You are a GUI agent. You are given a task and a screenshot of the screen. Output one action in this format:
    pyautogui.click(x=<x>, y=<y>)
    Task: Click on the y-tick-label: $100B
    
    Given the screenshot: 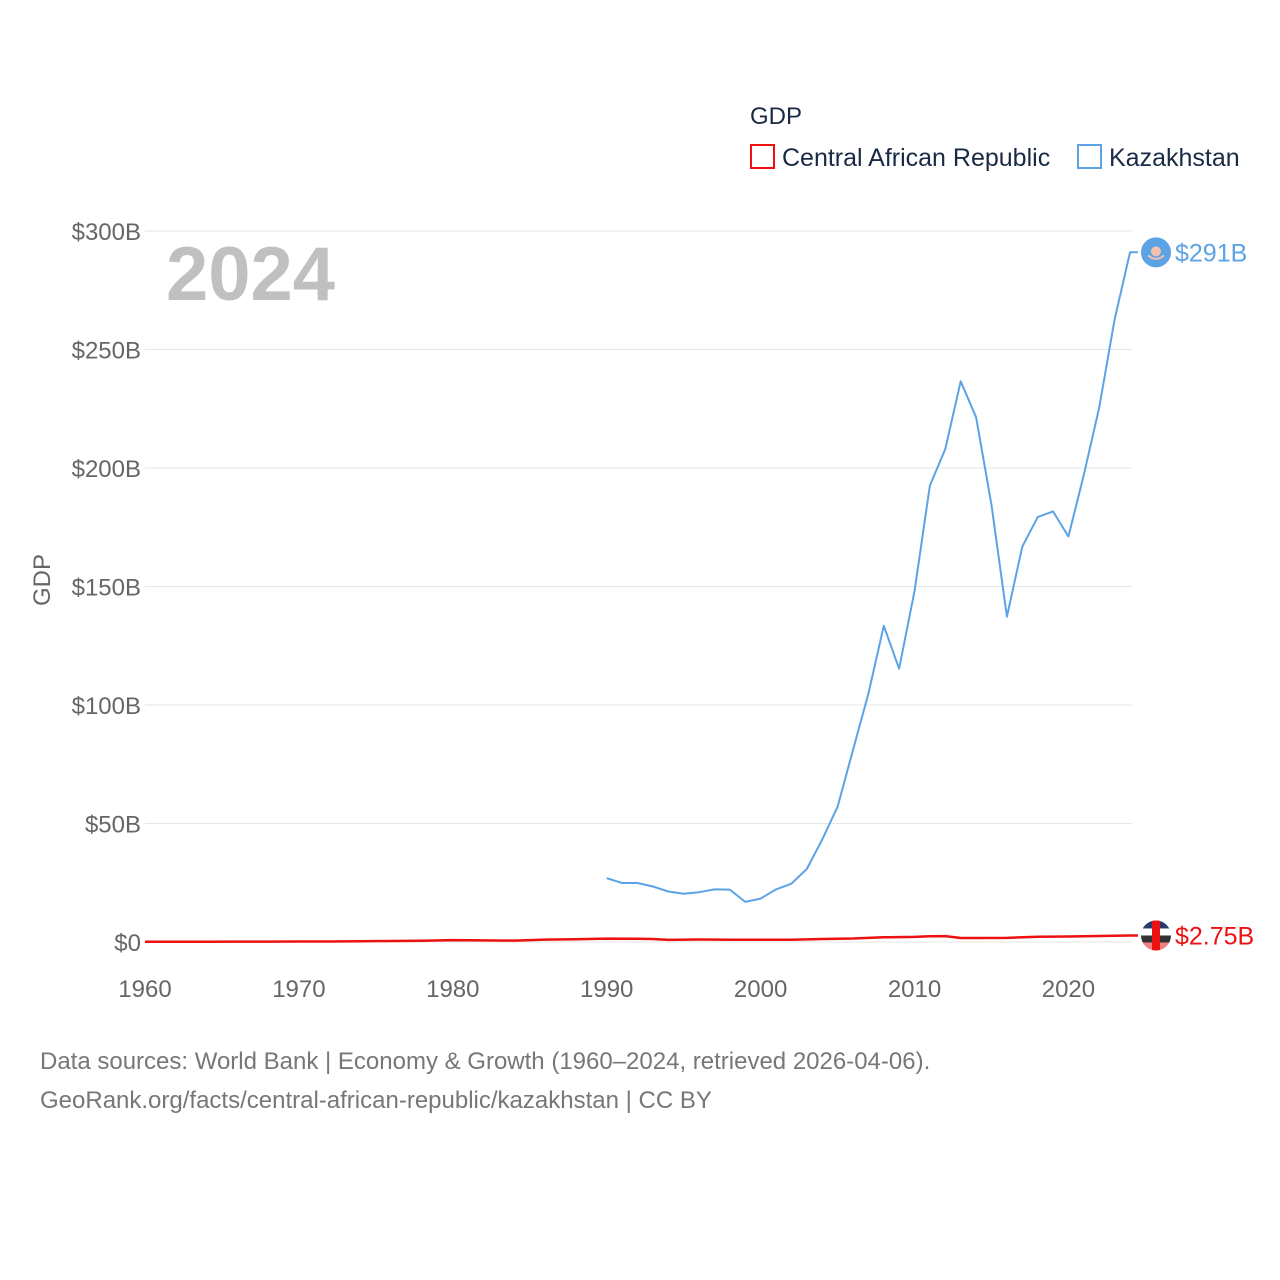 What is the action you would take?
    pyautogui.click(x=106, y=706)
    